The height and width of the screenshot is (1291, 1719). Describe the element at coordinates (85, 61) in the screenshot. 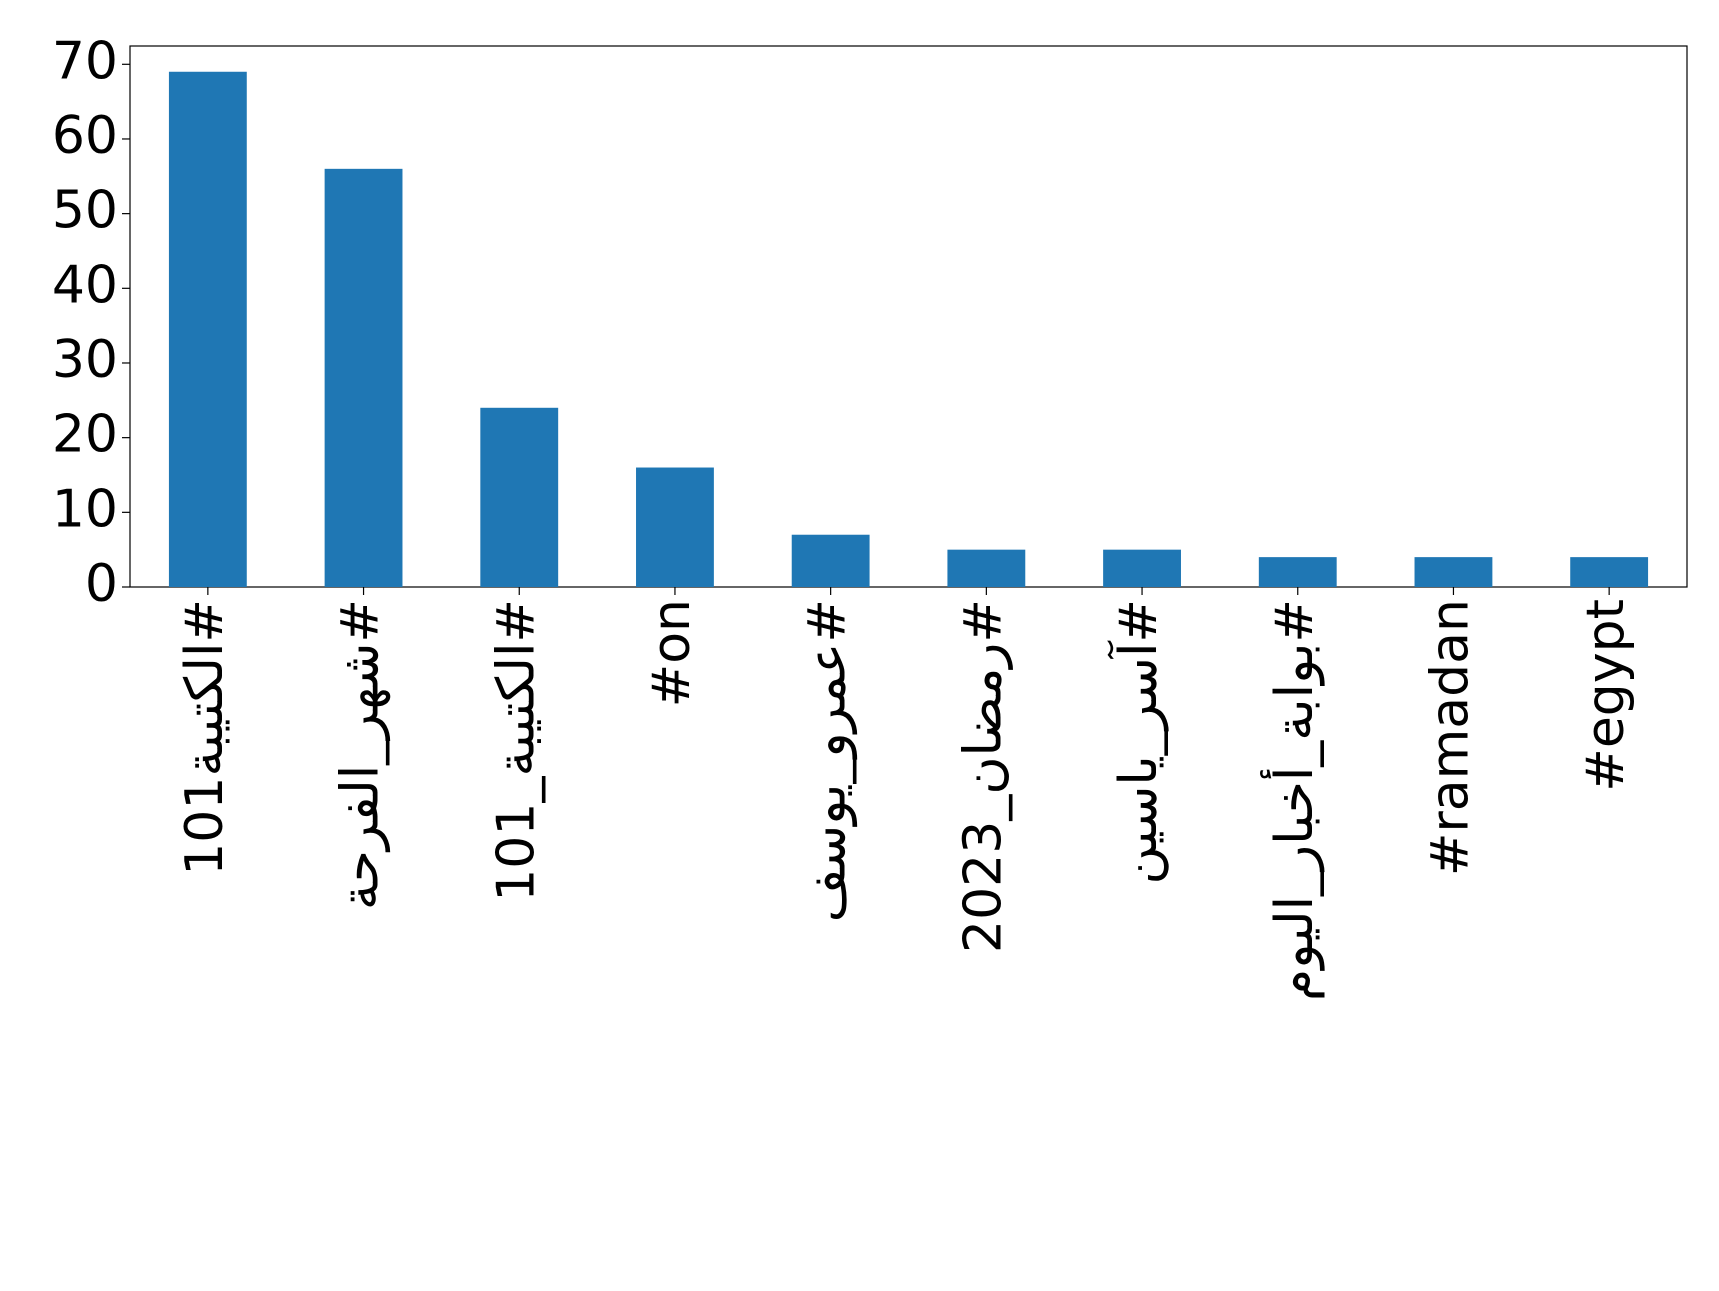

I see `y-tick-label: 70` at that location.